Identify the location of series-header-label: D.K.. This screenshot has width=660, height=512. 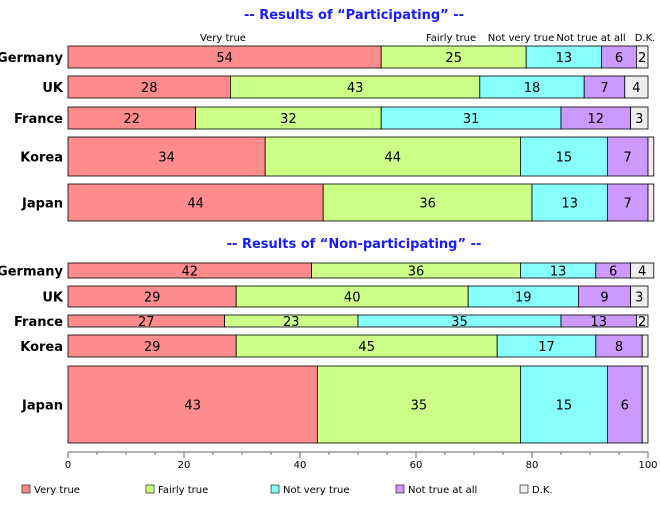
(645, 38).